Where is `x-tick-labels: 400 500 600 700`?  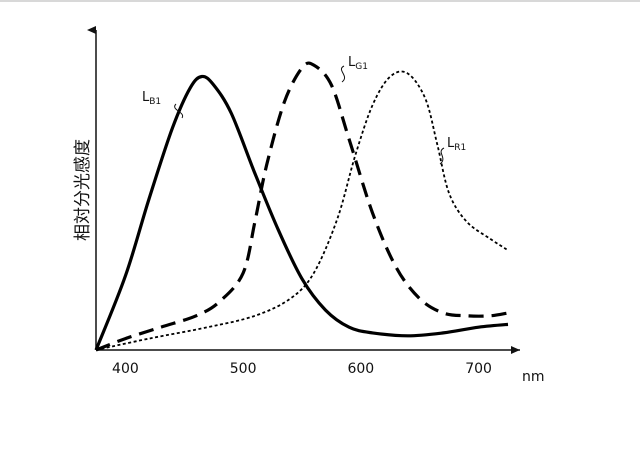
x-tick-labels: 400 500 600 700 is located at coordinates (302, 369).